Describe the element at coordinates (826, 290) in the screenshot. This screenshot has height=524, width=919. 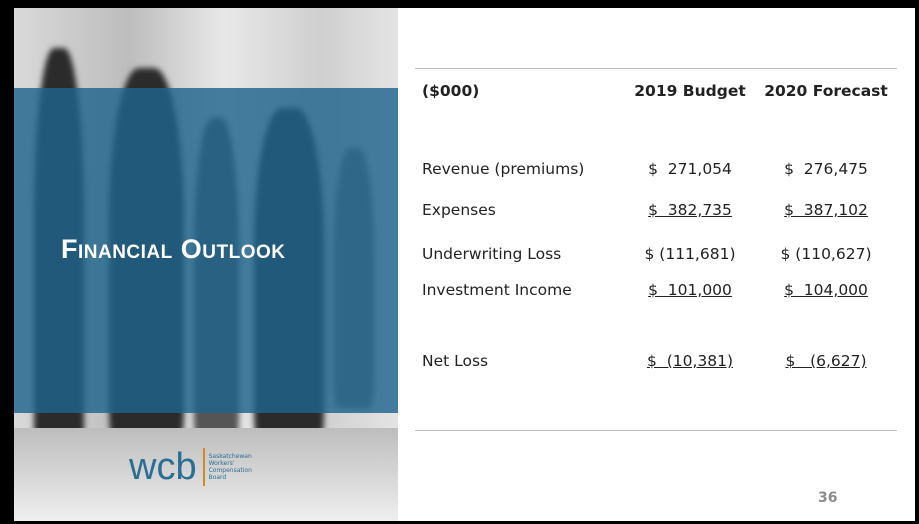
I see `table-cell: $ 104,000` at that location.